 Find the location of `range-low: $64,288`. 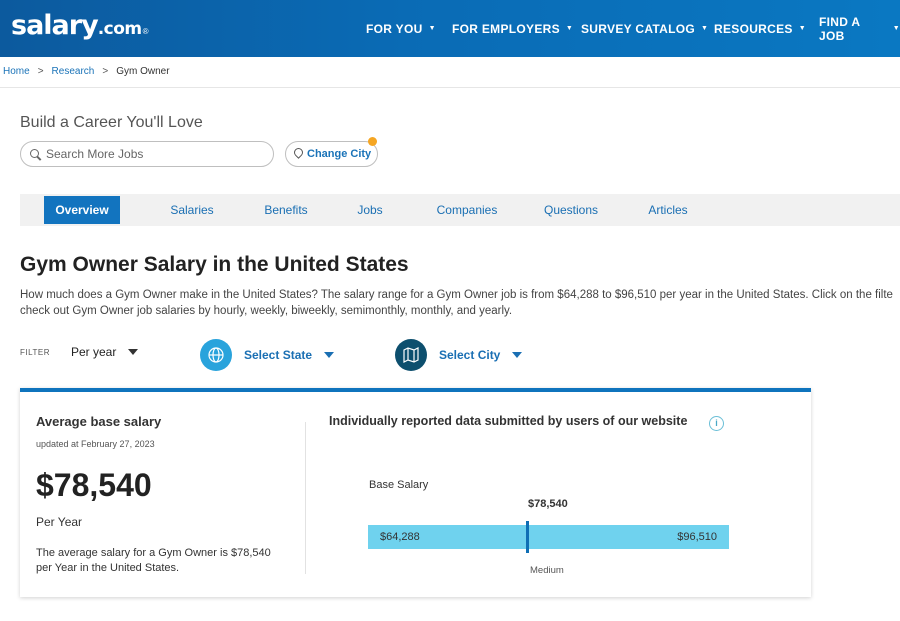

range-low: $64,288 is located at coordinates (400, 537).